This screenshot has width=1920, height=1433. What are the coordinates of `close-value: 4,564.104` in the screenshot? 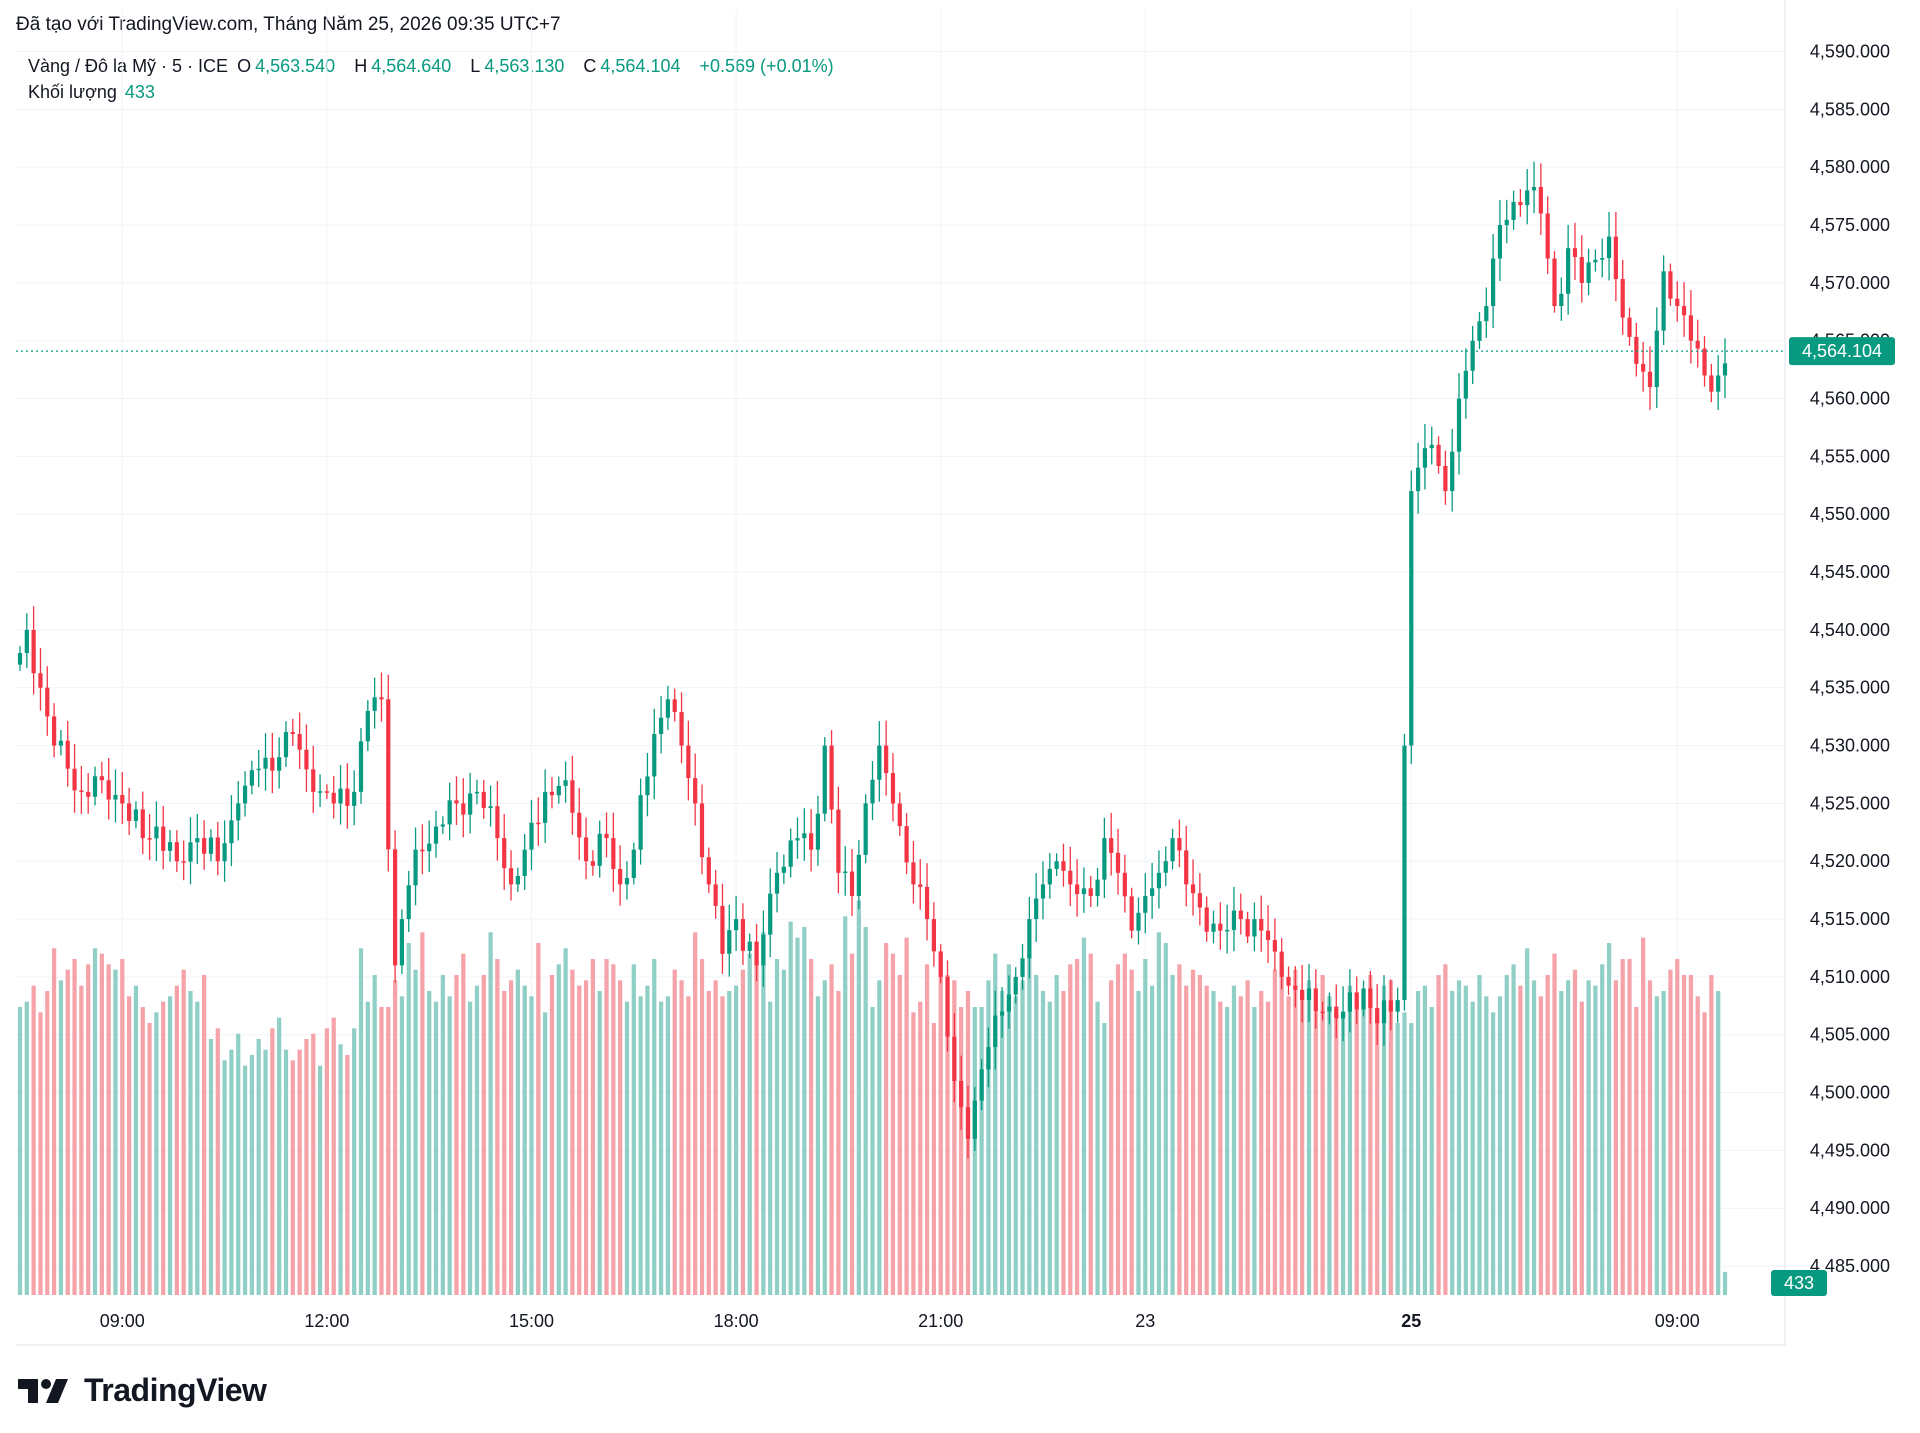 It's located at (640, 66).